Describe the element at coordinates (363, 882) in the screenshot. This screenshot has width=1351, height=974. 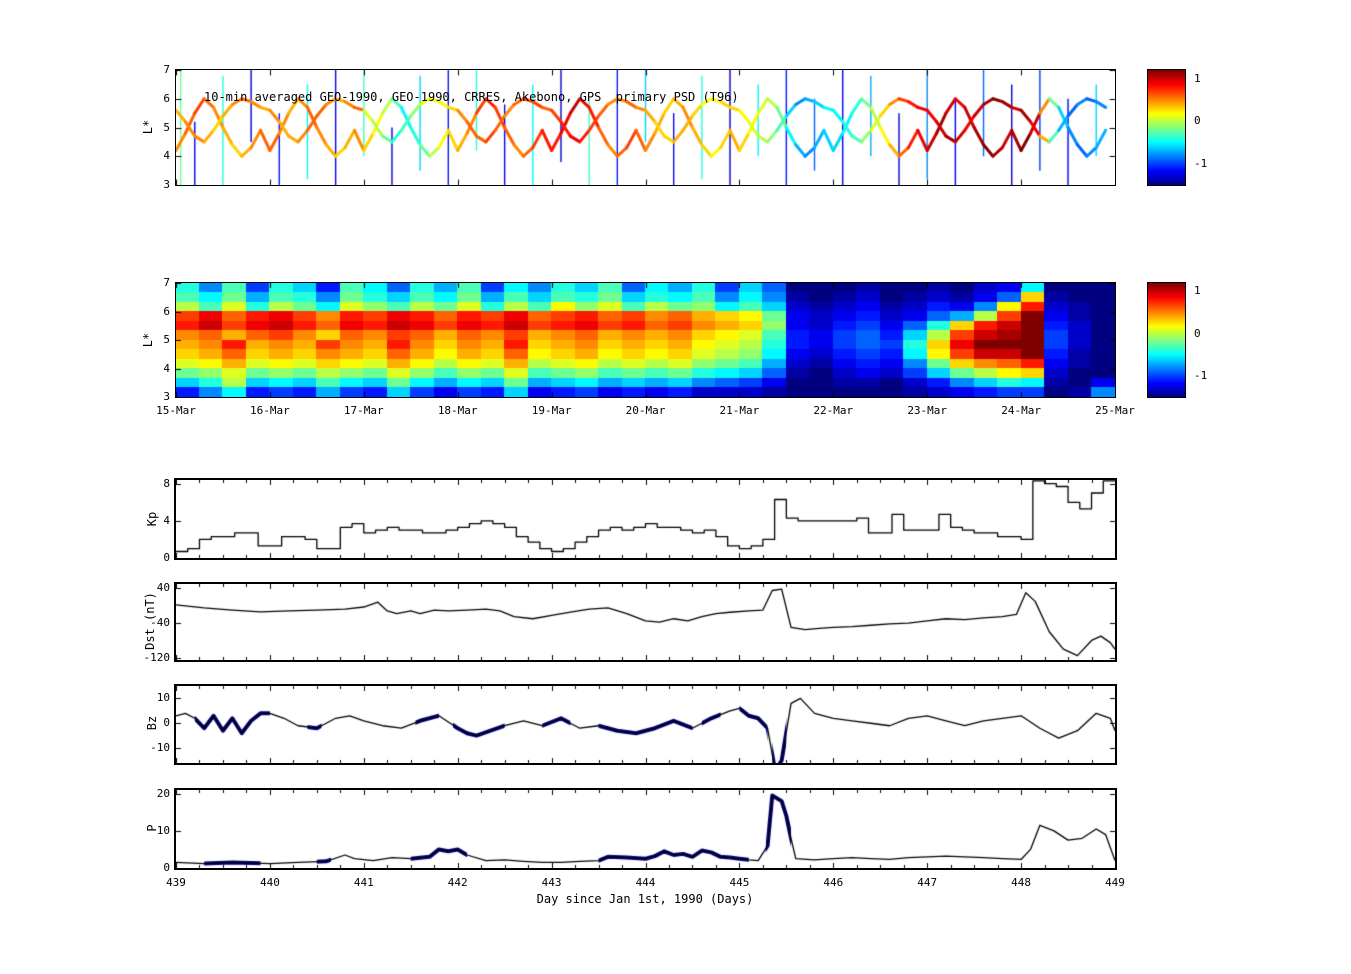
I see `tick-label: 441` at that location.